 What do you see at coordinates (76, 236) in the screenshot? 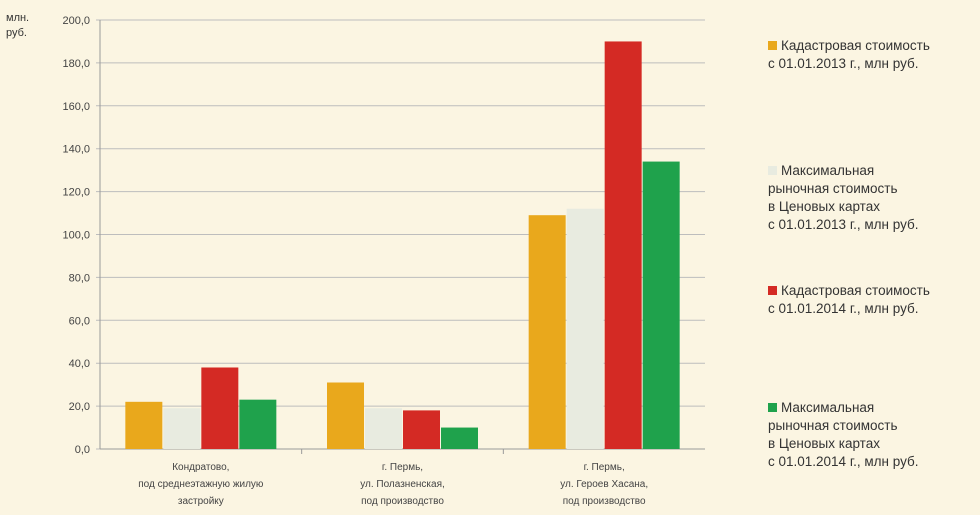
I see `y-tick-label: 100,0` at bounding box center [76, 236].